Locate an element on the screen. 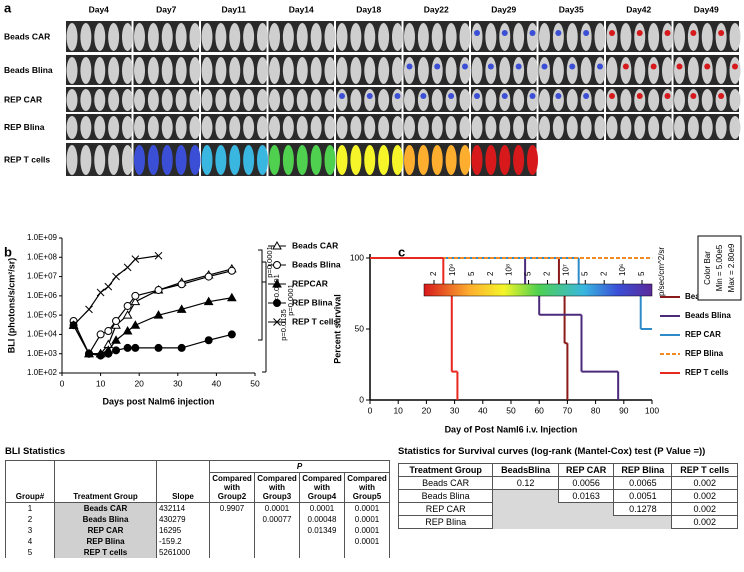 This screenshot has width=744, height=572. x-axis-label: Days post Nalm6 injection is located at coordinates (158, 401).